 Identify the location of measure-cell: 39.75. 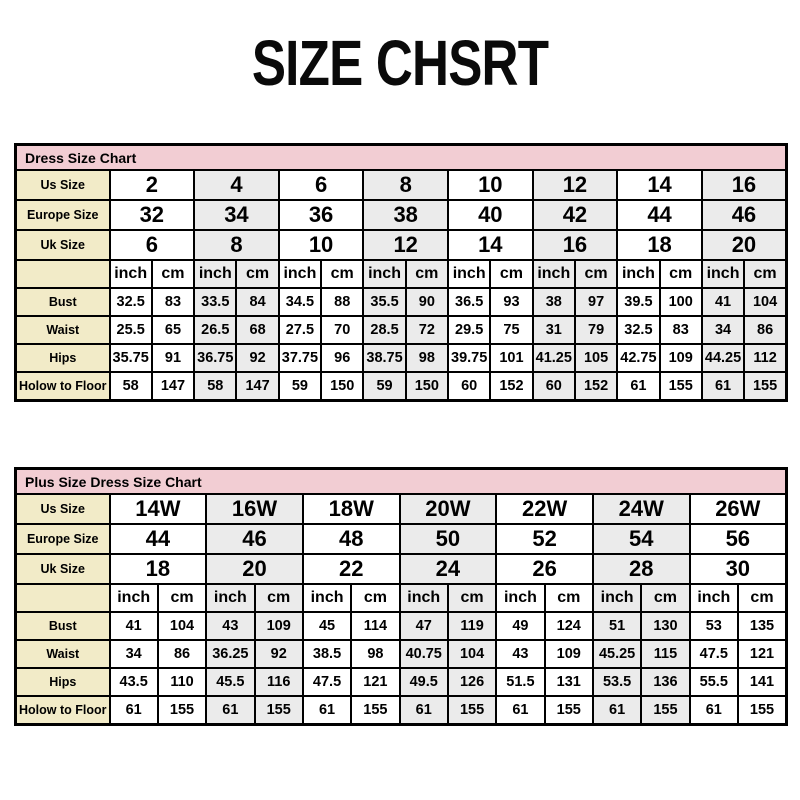
(469, 358).